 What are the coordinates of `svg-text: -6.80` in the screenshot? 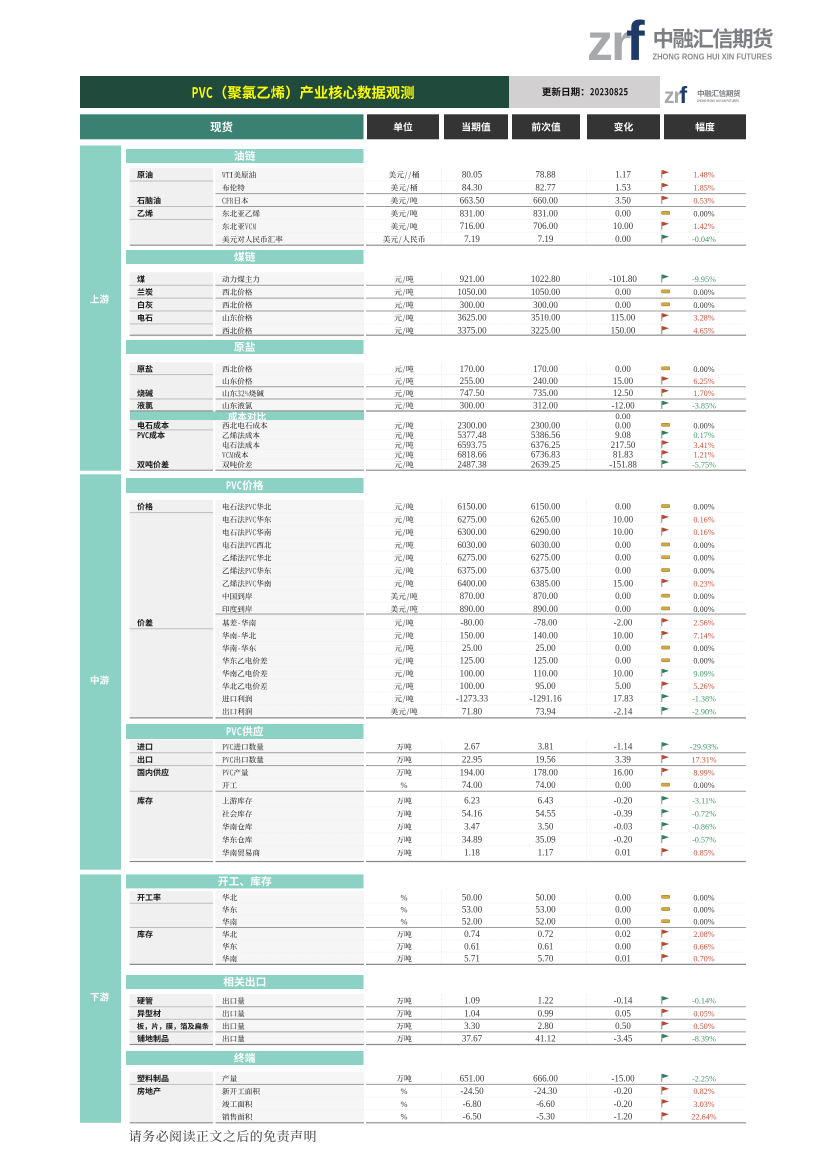 It's located at (472, 1104).